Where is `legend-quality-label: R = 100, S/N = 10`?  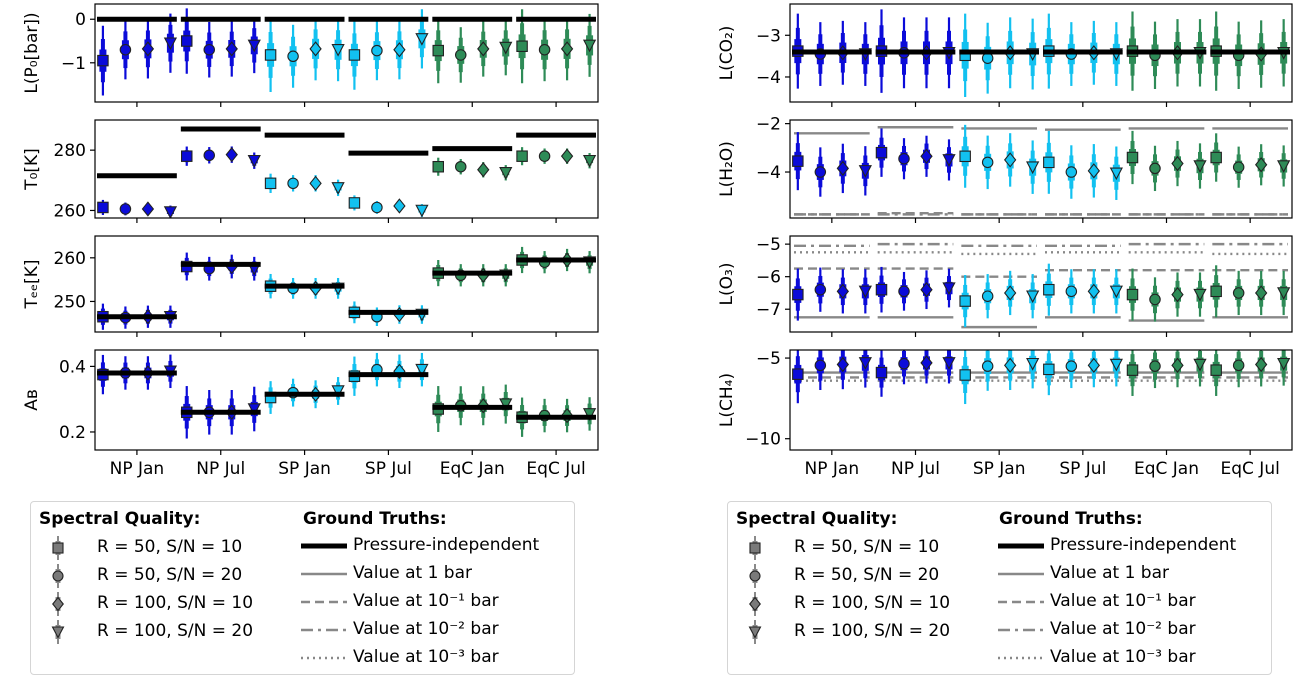
legend-quality-label: R = 100, S/N = 10 is located at coordinates (175, 603).